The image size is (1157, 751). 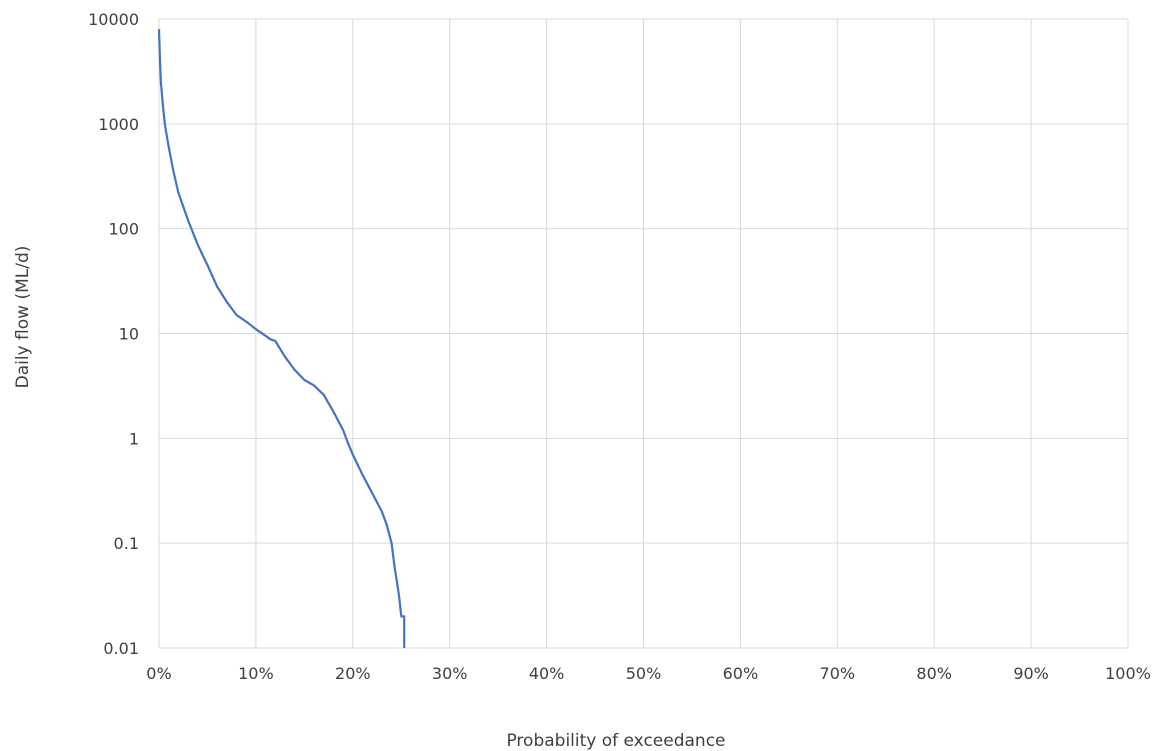 What do you see at coordinates (615, 741) in the screenshot?
I see `x-axis-title: Probability of exceedance` at bounding box center [615, 741].